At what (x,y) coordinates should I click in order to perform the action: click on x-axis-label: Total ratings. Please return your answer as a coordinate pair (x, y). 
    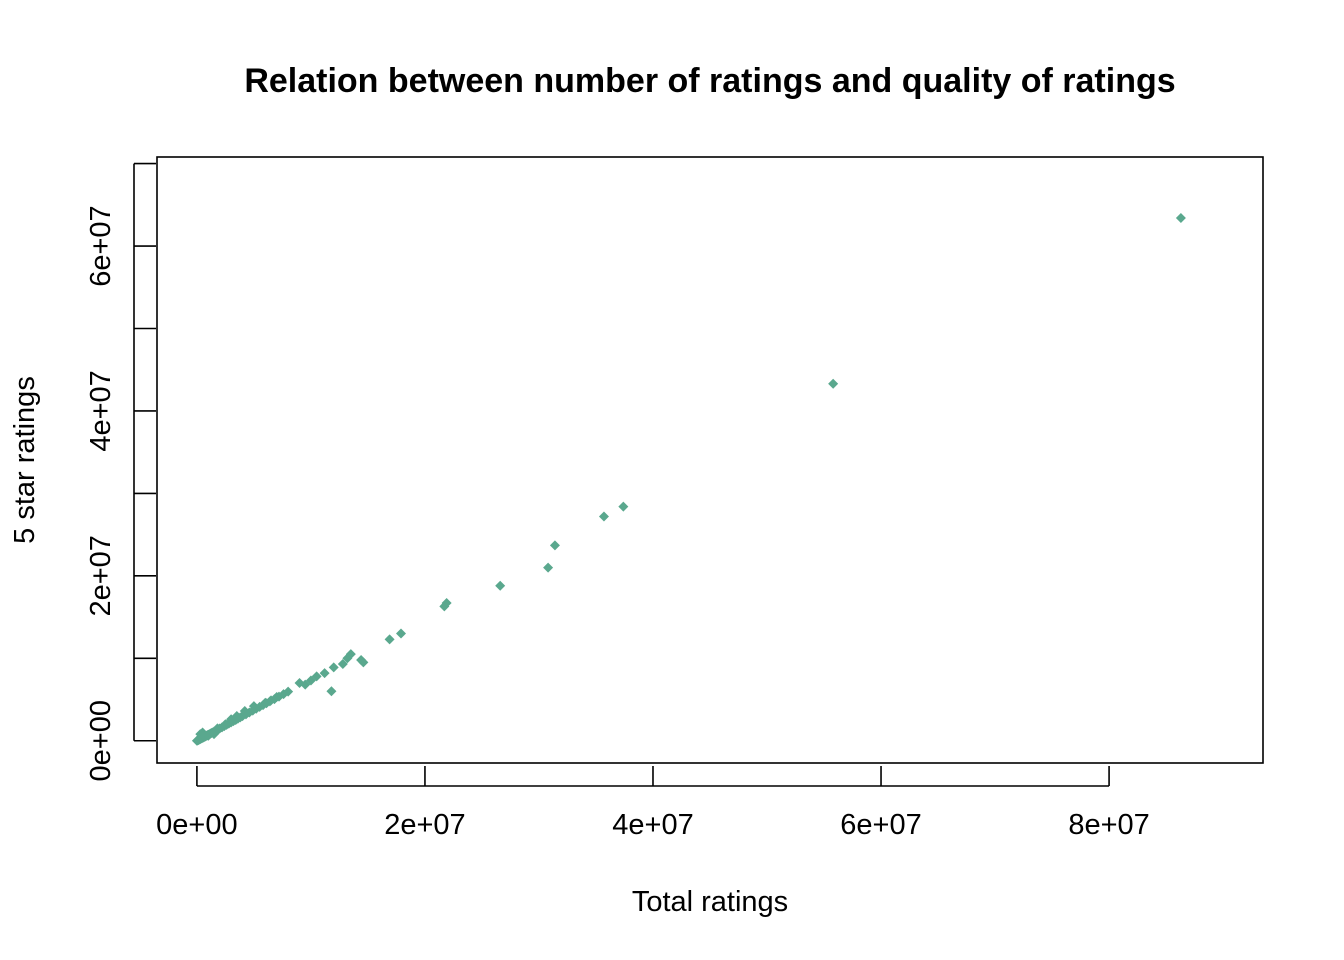
    Looking at the image, I should click on (710, 902).